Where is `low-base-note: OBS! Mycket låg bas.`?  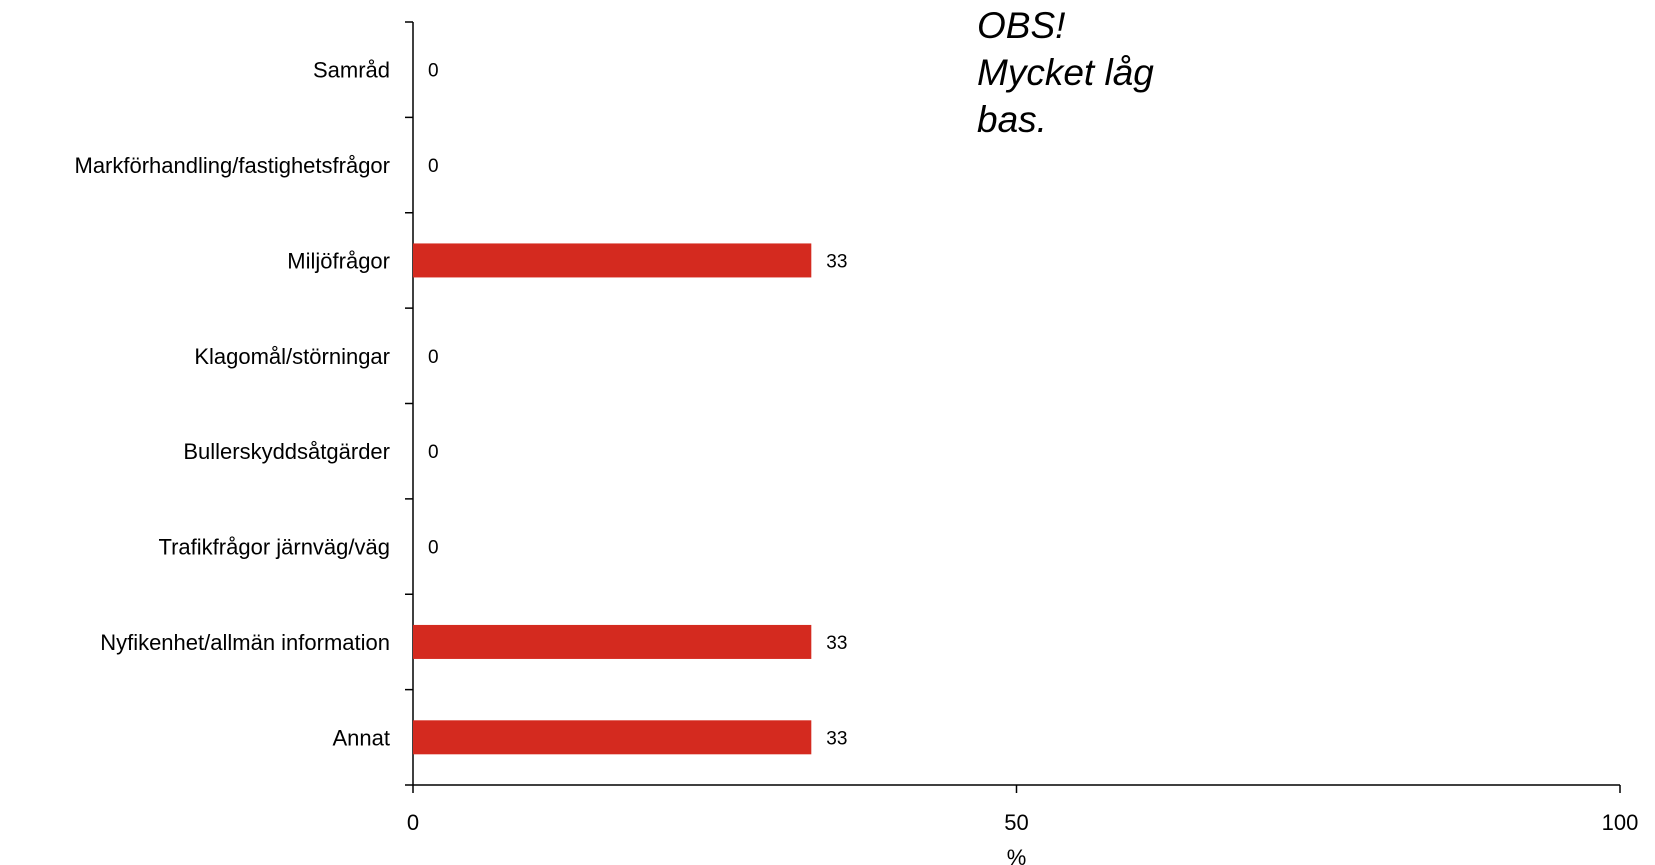
low-base-note: OBS! Mycket låg bas. is located at coordinates (1065, 72).